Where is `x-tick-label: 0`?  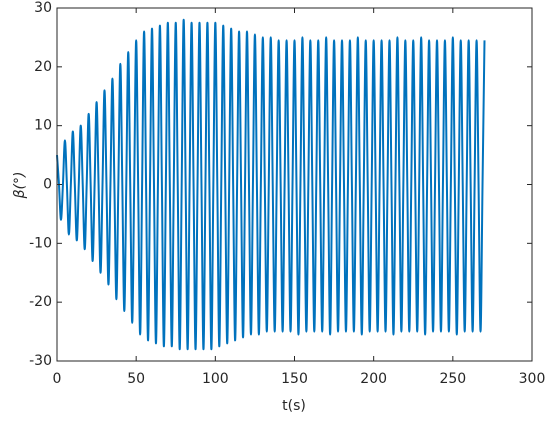 x-tick-label: 0 is located at coordinates (57, 379).